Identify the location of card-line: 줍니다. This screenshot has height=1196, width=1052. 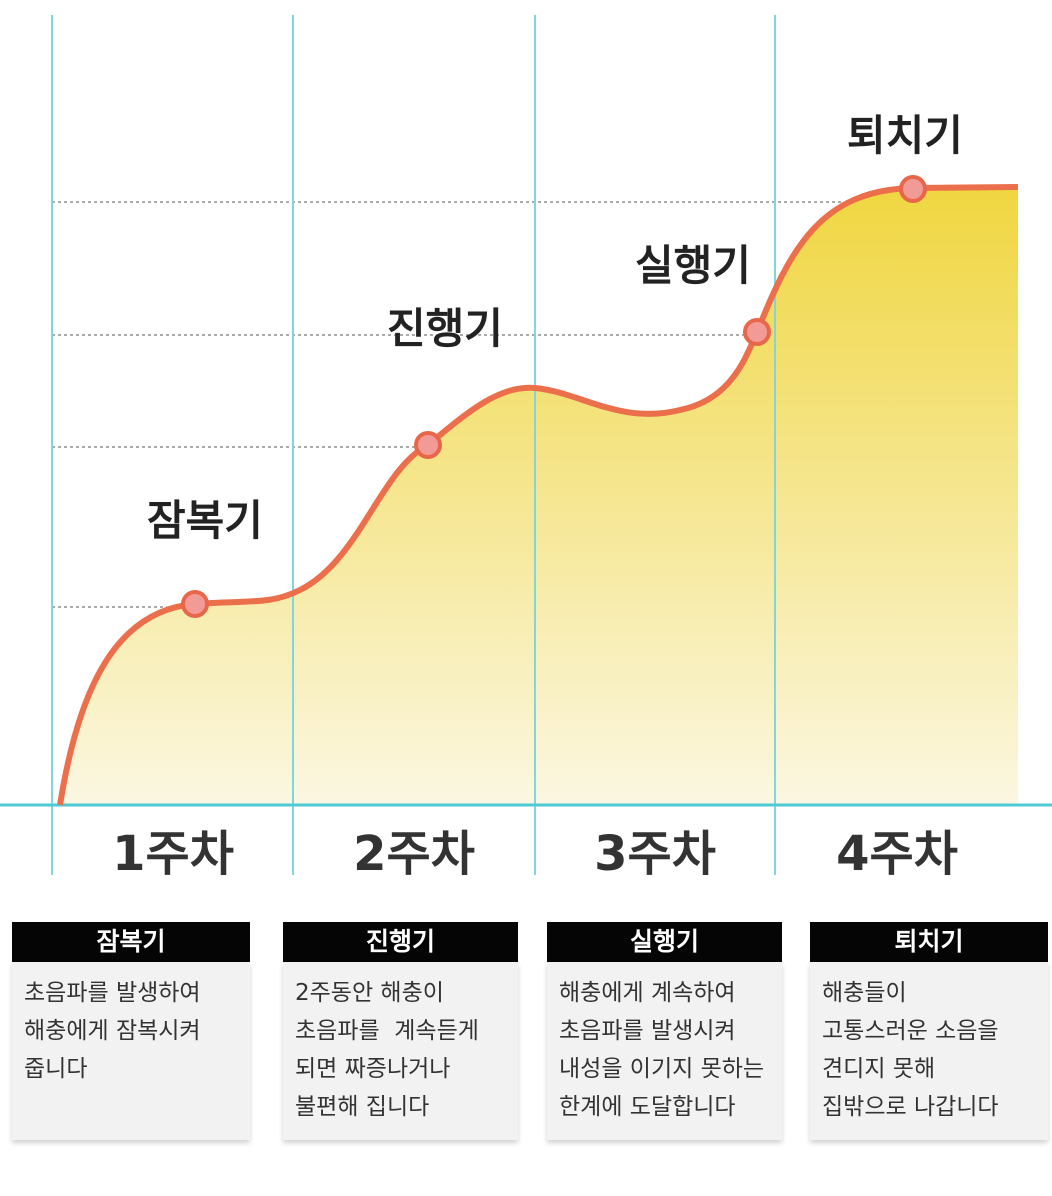
(56, 1069).